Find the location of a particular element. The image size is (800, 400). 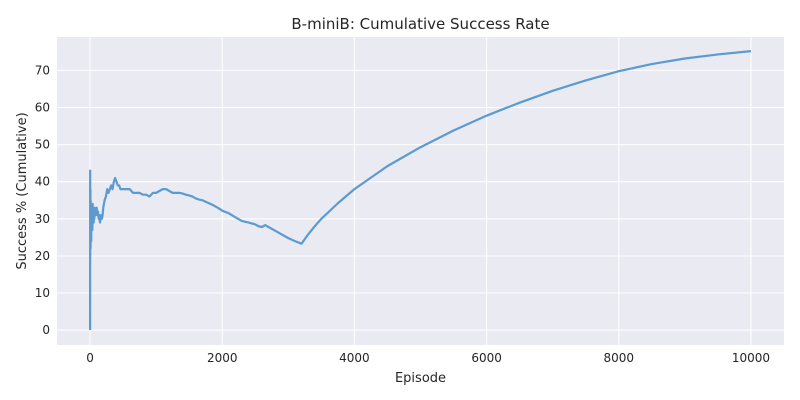

x-tick-label: 4000 is located at coordinates (354, 358).